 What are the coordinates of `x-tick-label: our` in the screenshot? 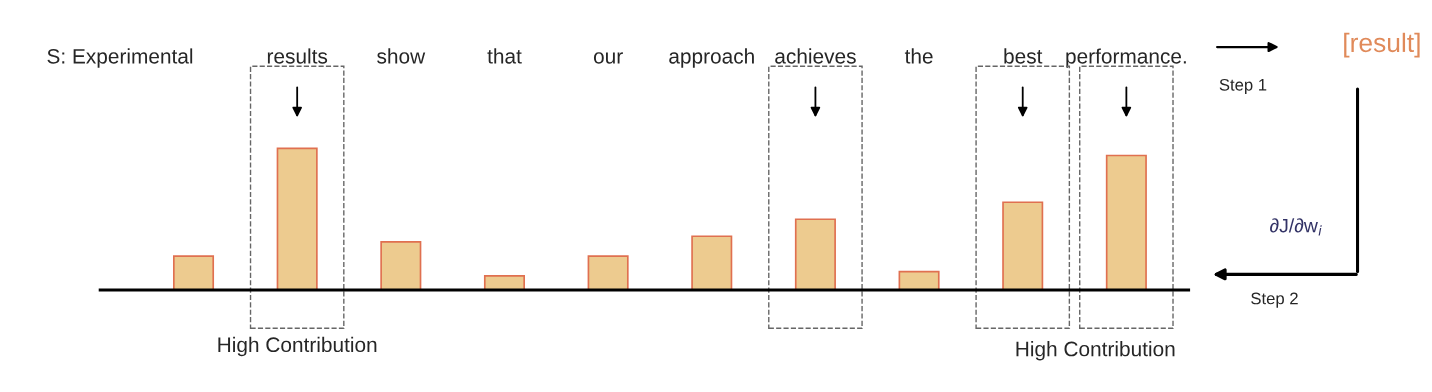 It's located at (608, 58).